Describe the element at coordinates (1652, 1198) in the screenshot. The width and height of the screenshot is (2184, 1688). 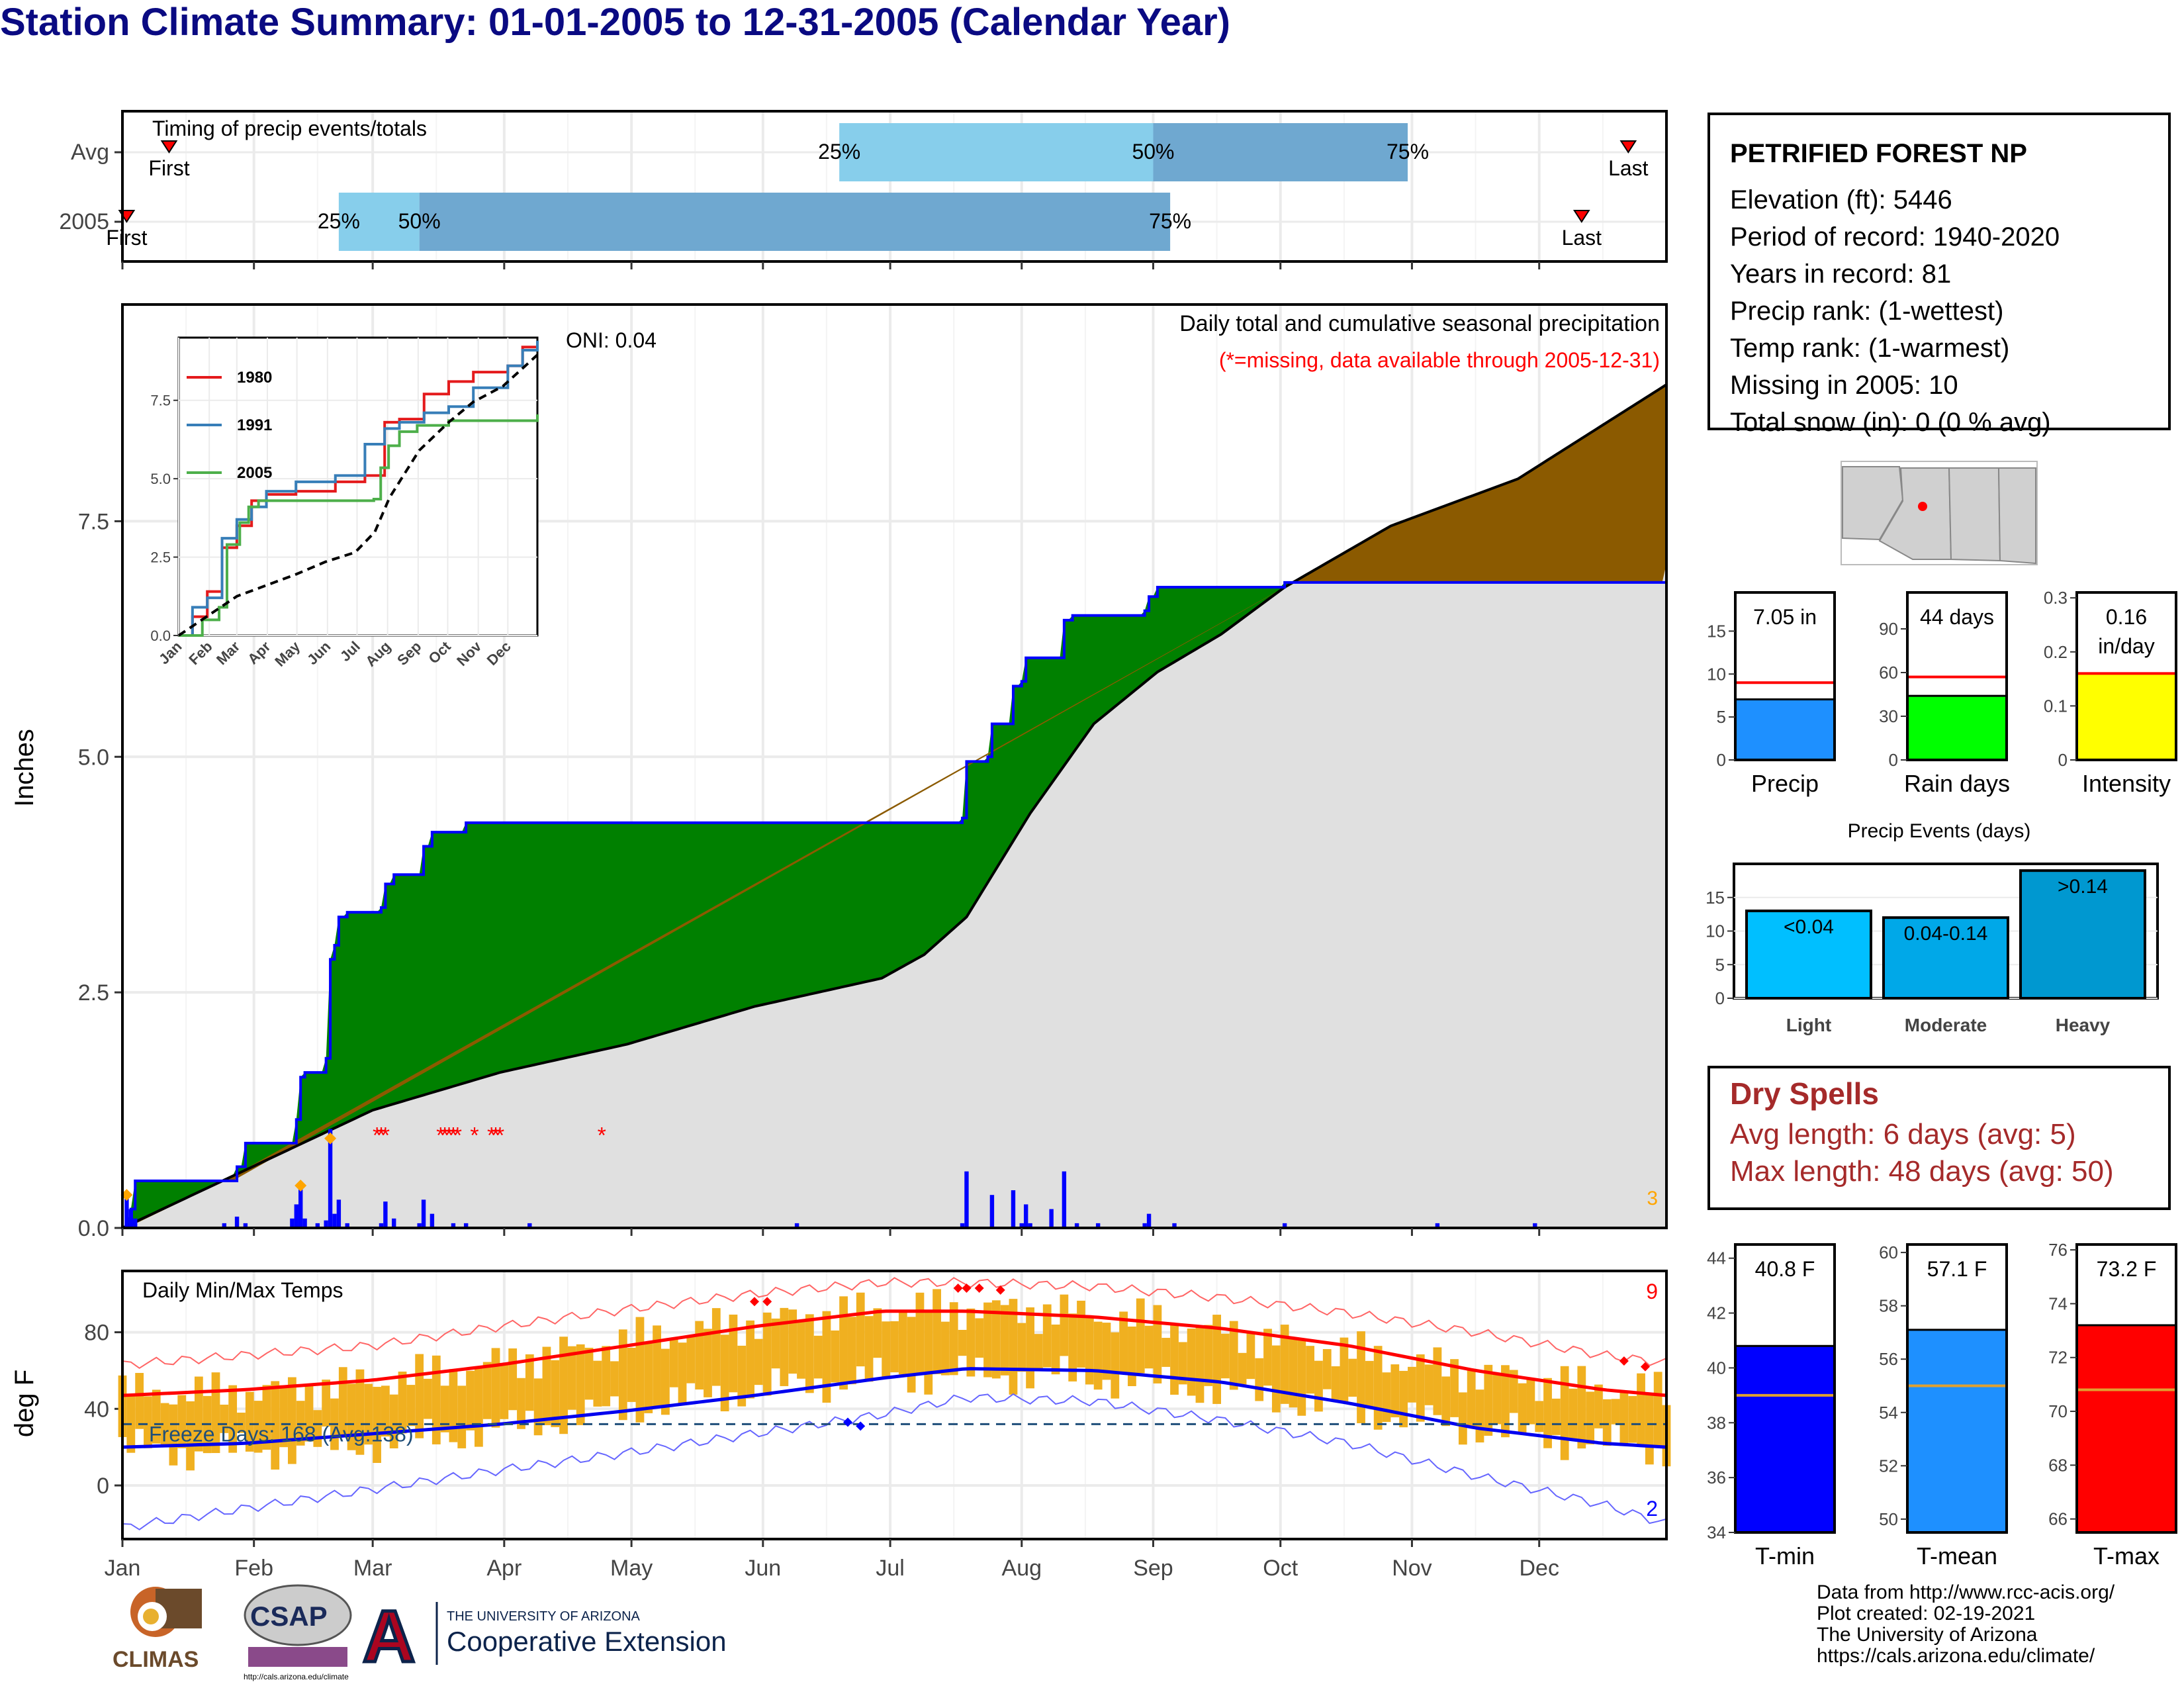
I see `precip-corner-count: 3` at that location.